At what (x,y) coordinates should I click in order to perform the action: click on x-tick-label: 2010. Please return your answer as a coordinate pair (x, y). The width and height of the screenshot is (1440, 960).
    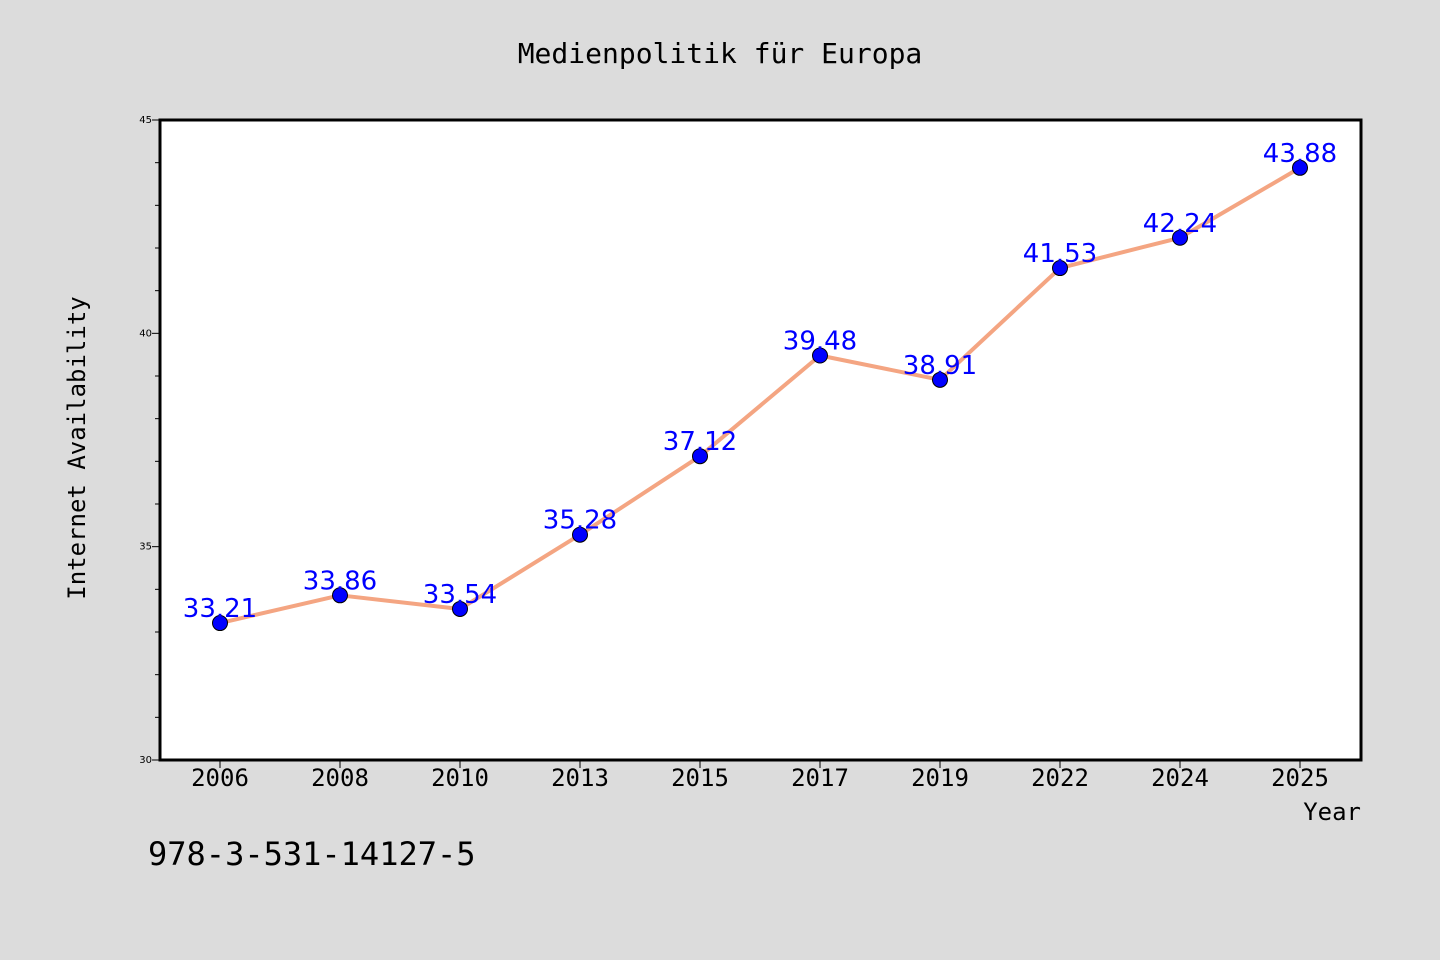
    Looking at the image, I should click on (460, 778).